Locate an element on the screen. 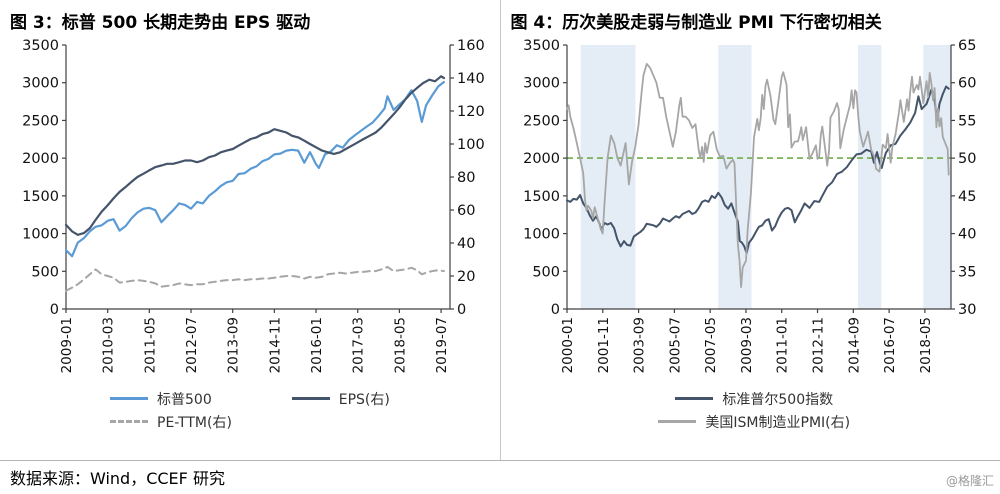 Image resolution: width=1000 pixels, height=494 pixels. svg-text: 2014-11 is located at coordinates (275, 345).